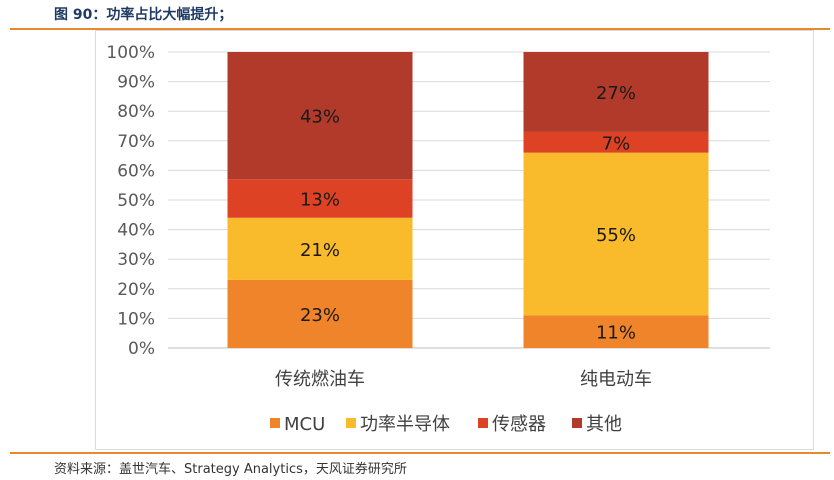  Describe the element at coordinates (143, 15) in the screenshot. I see `figure-title: 图 90：功率占比大幅提升；` at that location.